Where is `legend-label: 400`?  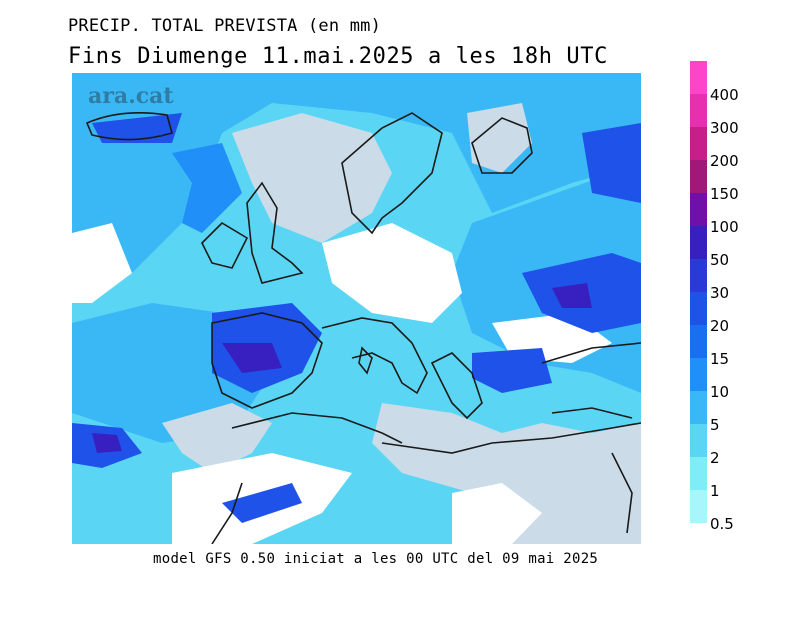
legend-label: 400 is located at coordinates (724, 95).